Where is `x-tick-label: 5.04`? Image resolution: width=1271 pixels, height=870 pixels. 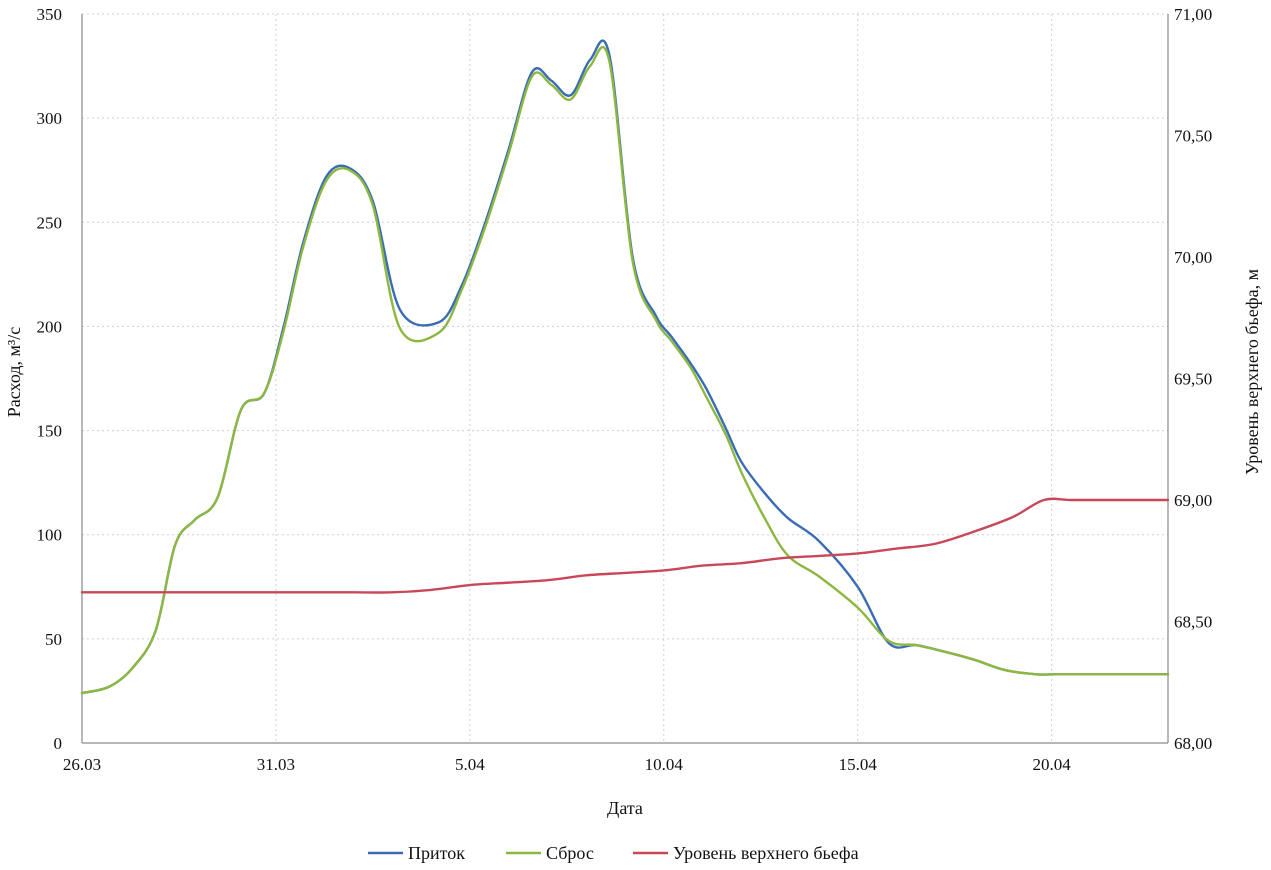
x-tick-label: 5.04 is located at coordinates (470, 764).